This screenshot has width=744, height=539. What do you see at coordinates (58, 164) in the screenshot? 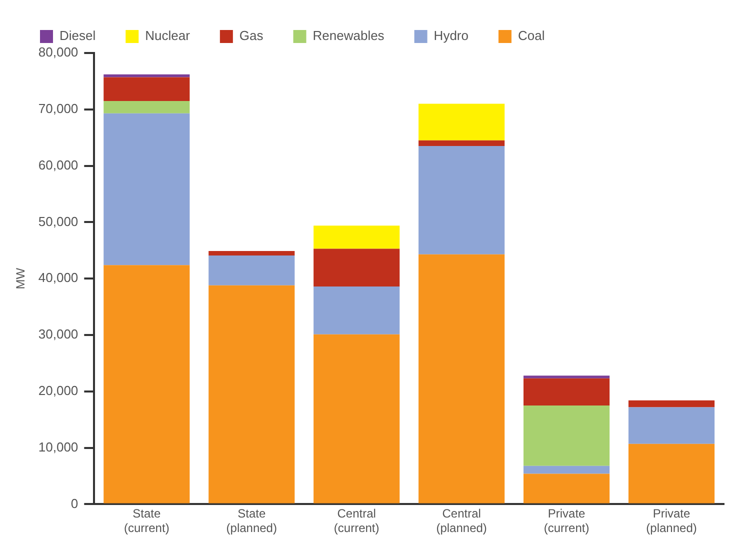
I see `y-tick-label: 60,000` at bounding box center [58, 164].